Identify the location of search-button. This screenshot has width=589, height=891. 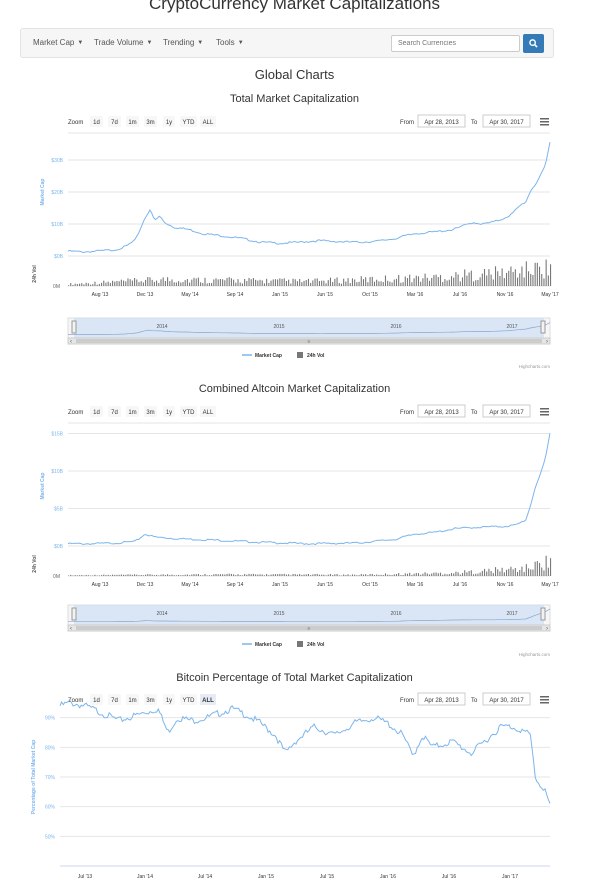
(533, 43).